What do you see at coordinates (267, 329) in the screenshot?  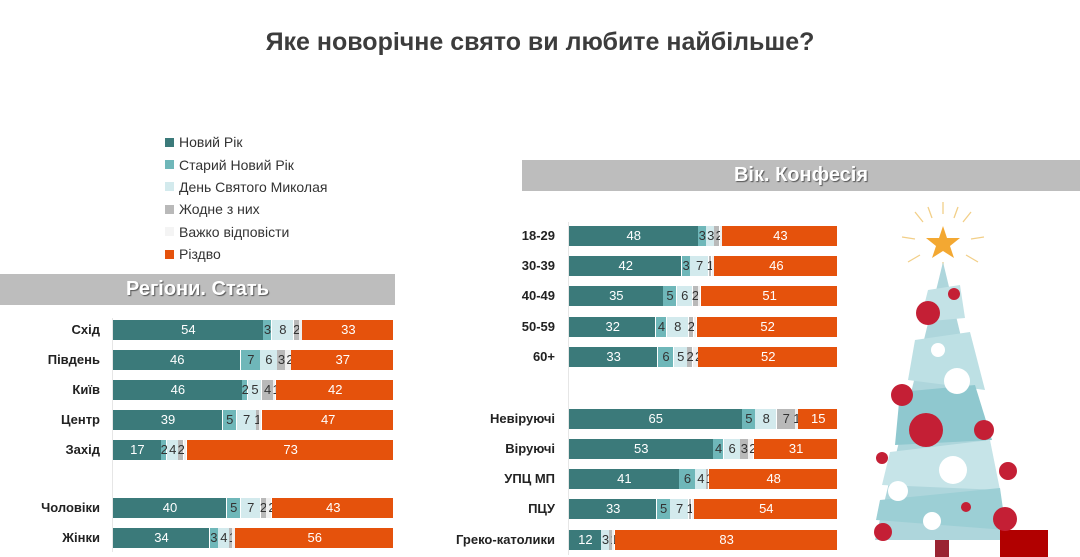 I see `bar-value-label: 3` at bounding box center [267, 329].